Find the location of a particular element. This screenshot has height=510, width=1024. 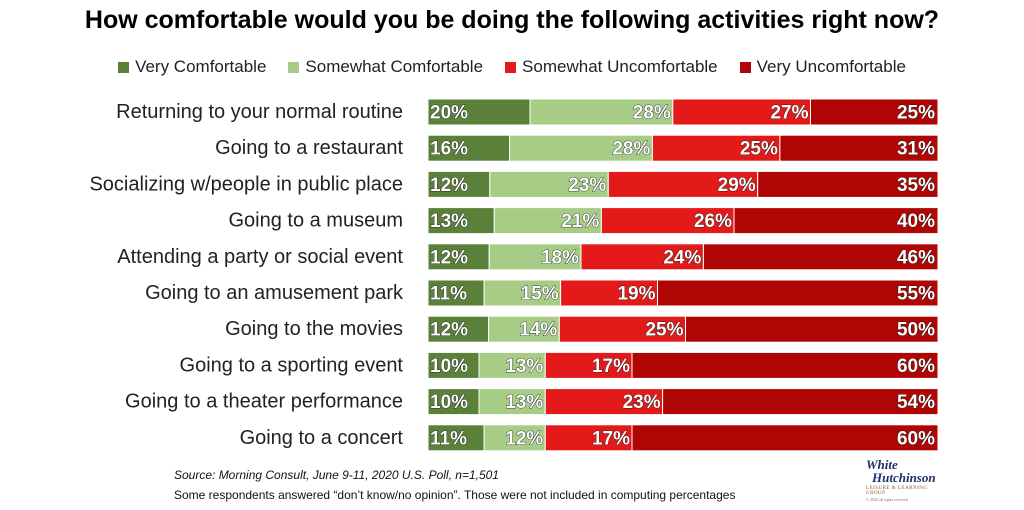

data-label-somewhat-uncomfortable: 29% is located at coordinates (737, 185).